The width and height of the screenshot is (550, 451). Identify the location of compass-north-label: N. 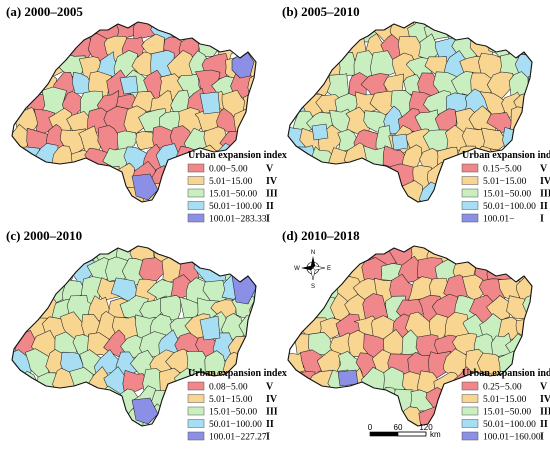
(313, 253).